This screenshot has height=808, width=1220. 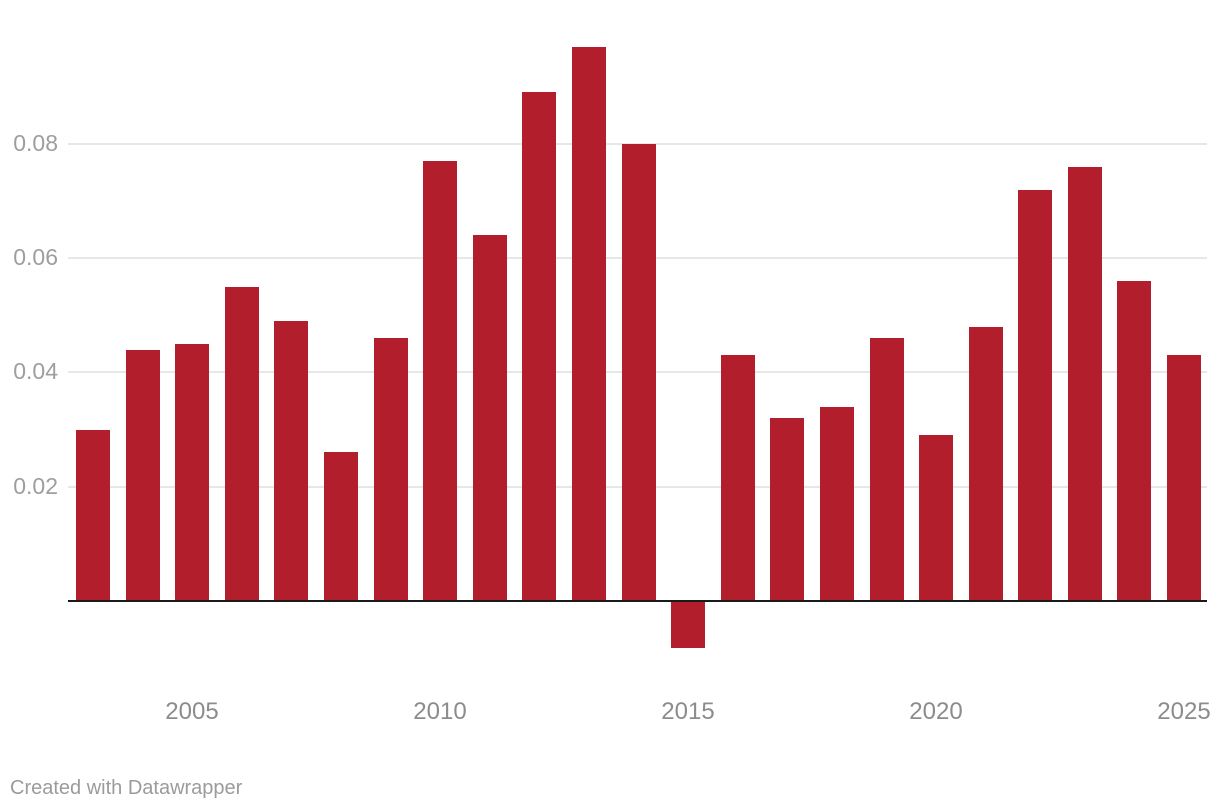 I want to click on datawrapper-attribution-link: Created with Datawrapper, so click(x=126, y=788).